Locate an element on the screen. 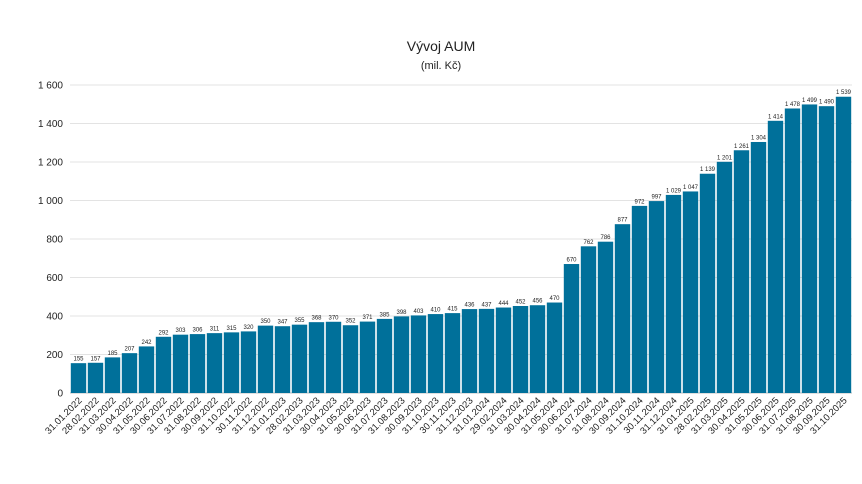  data-label: 1 490 is located at coordinates (827, 103).